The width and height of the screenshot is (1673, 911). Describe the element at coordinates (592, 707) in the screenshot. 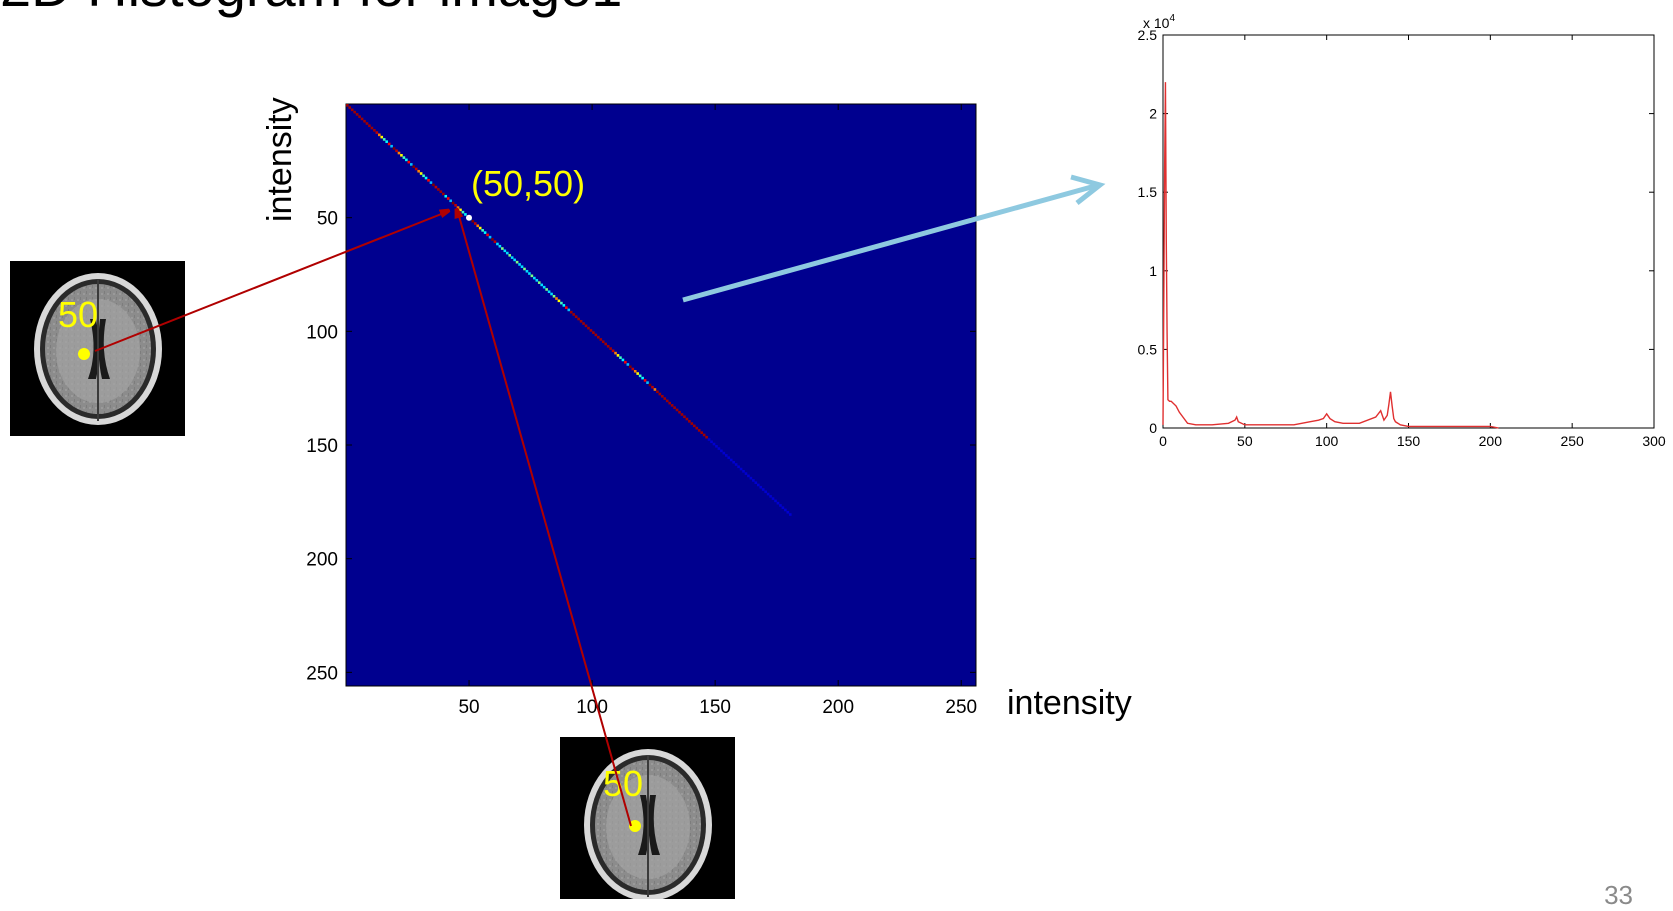

I see `heatmap-x-tick-label: 100` at that location.